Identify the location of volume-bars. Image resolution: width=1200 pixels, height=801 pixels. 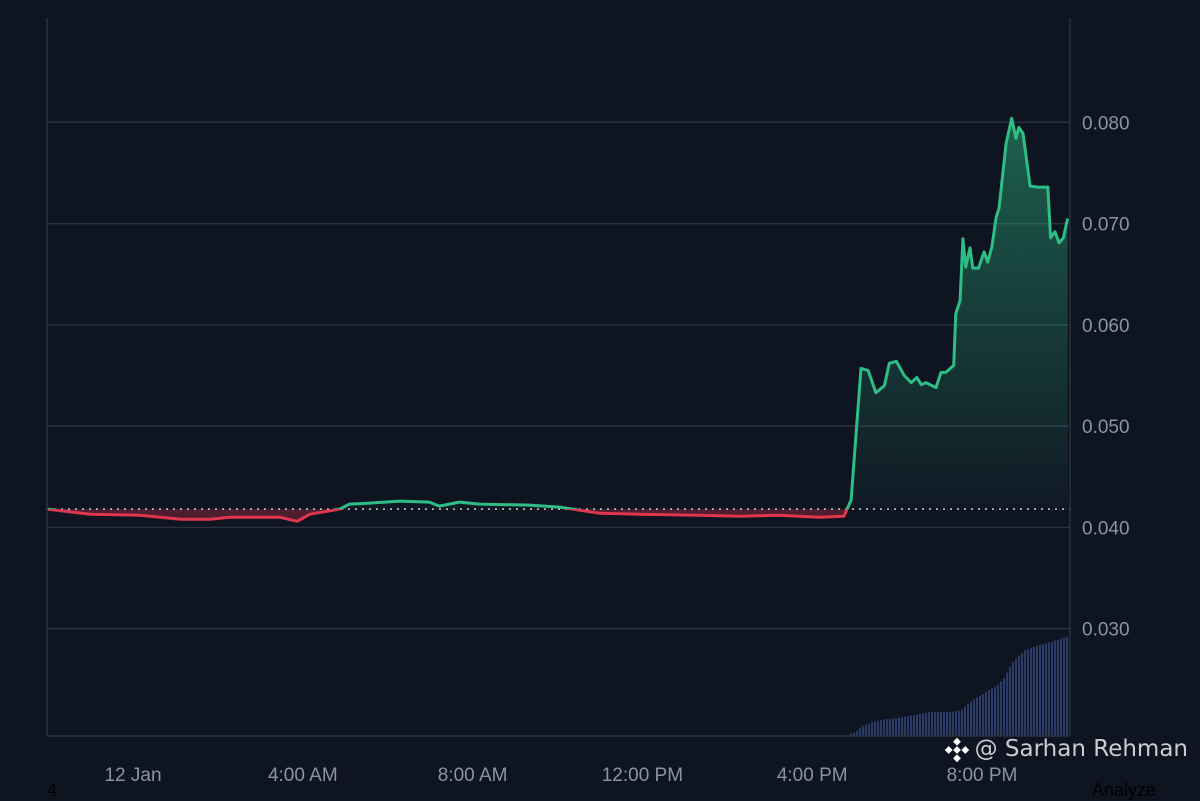
(959, 686).